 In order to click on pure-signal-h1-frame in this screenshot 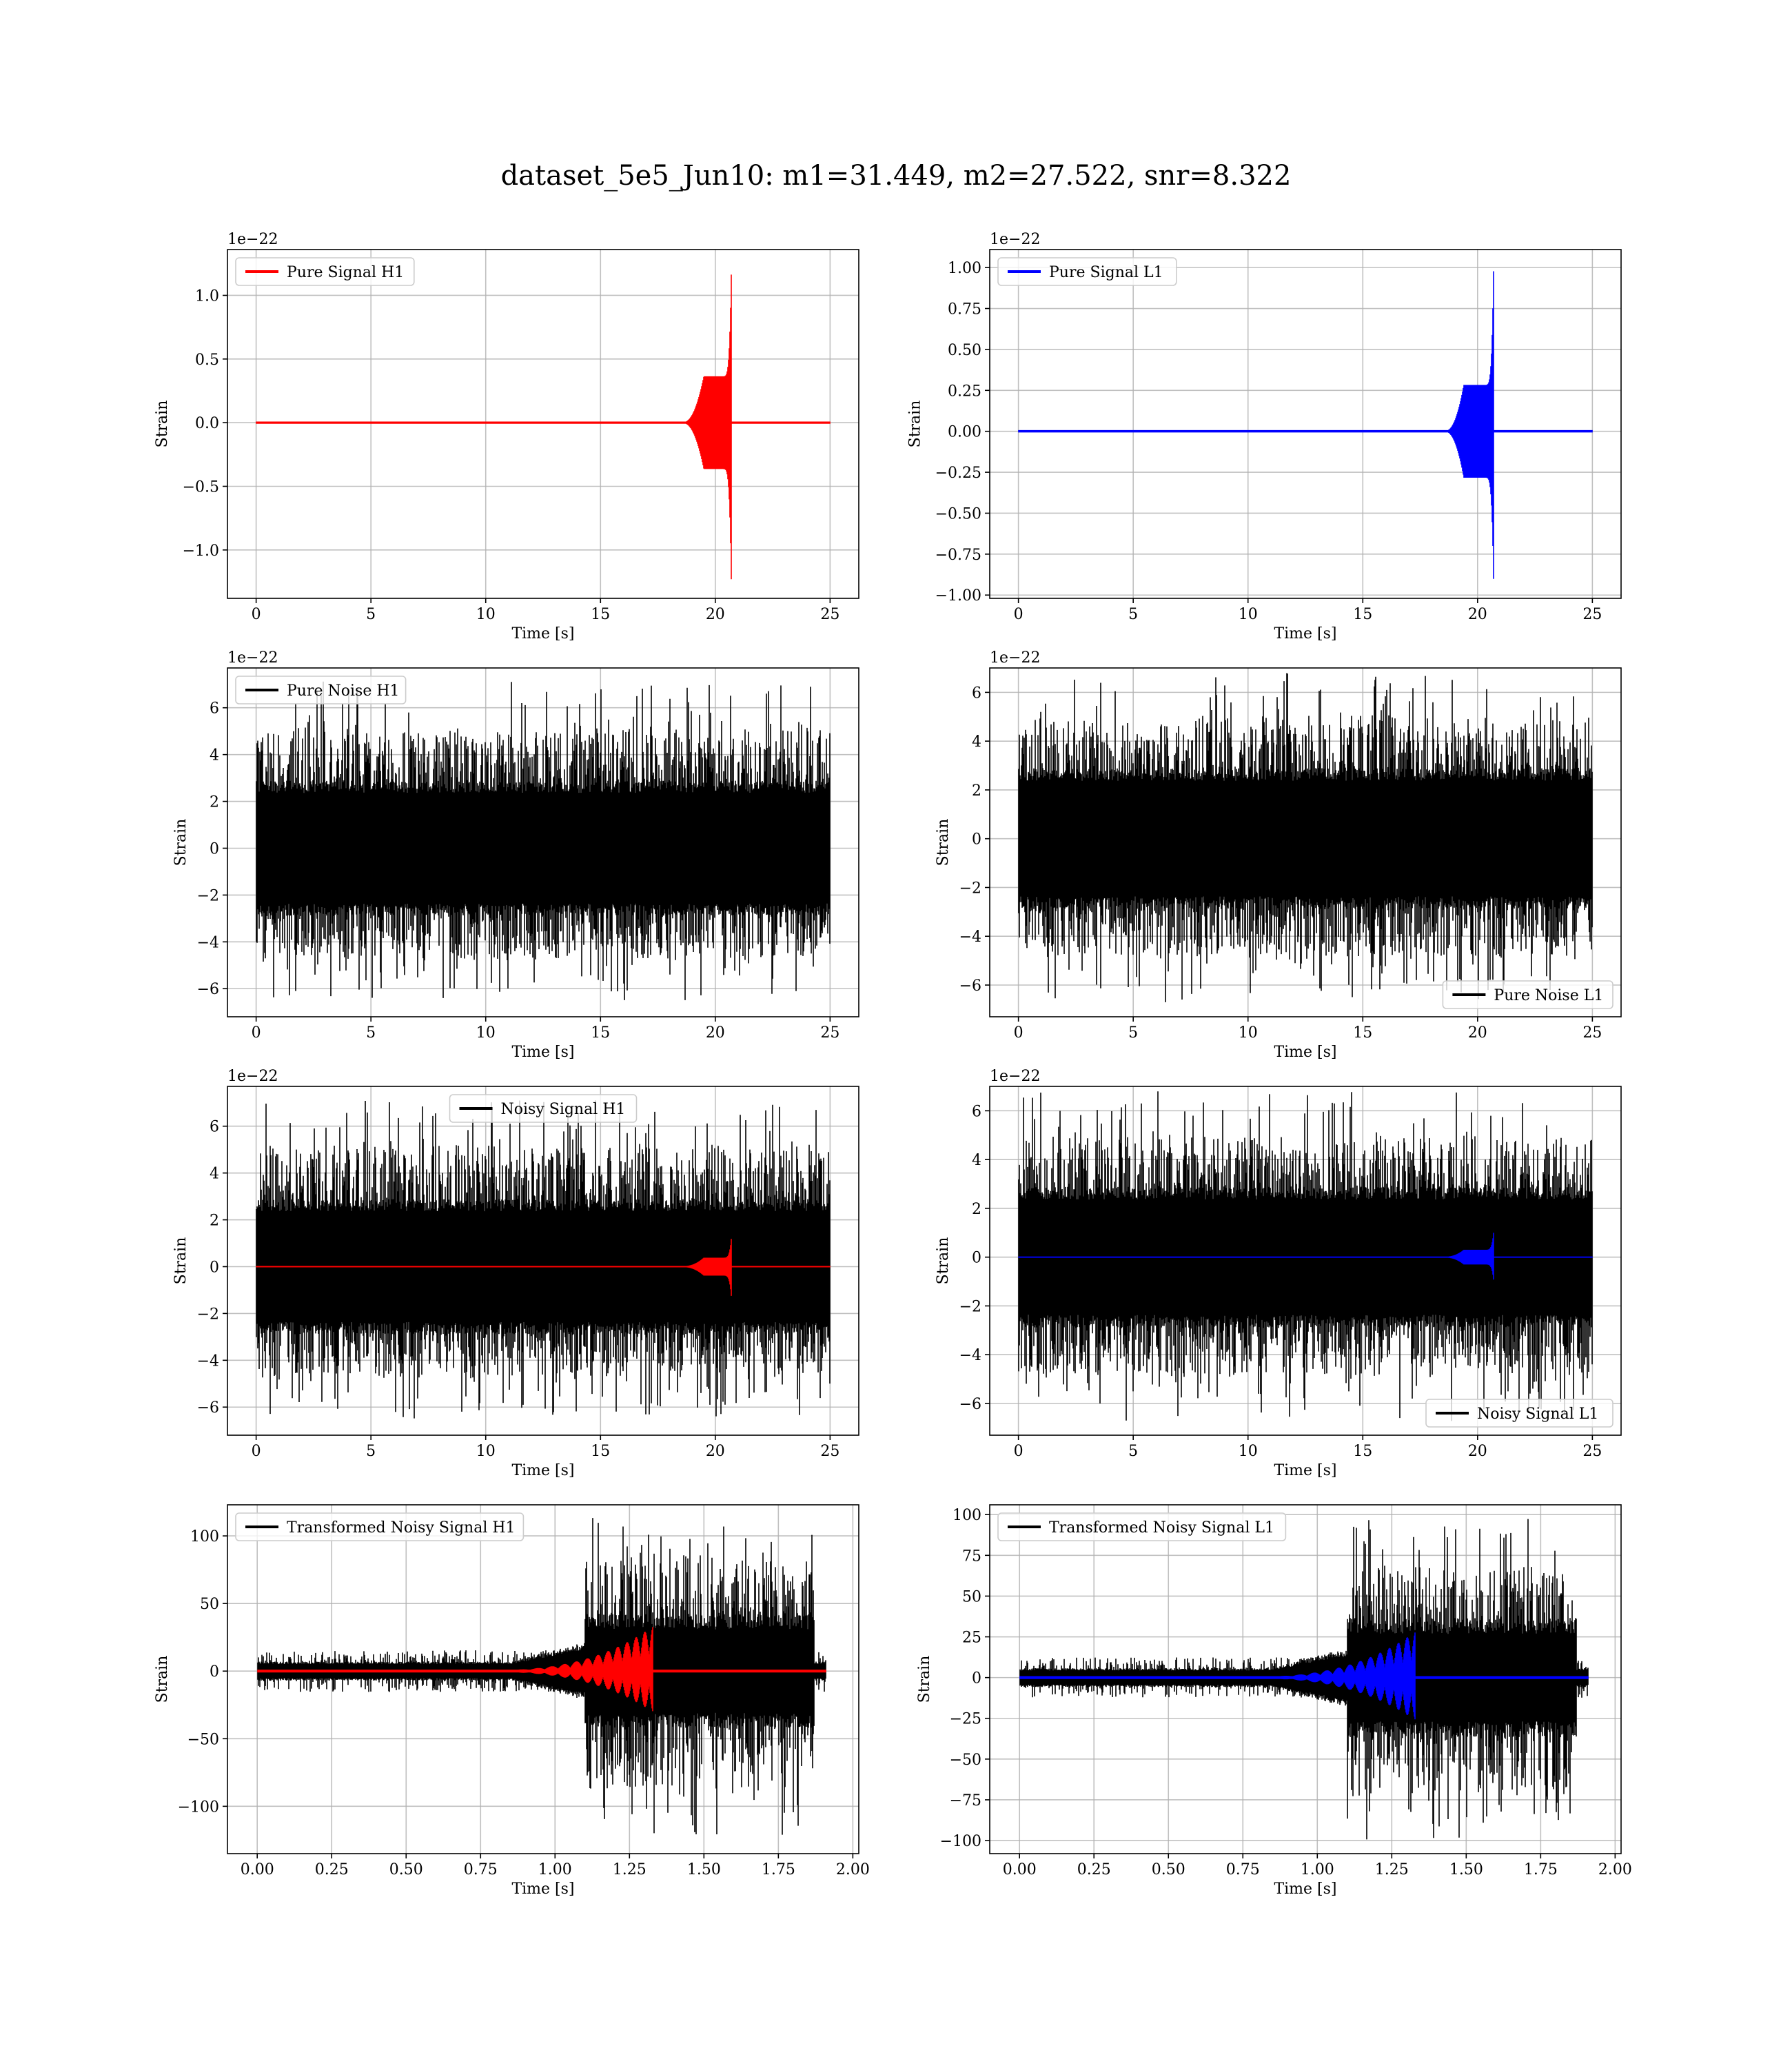, I will do `click(543, 424)`.